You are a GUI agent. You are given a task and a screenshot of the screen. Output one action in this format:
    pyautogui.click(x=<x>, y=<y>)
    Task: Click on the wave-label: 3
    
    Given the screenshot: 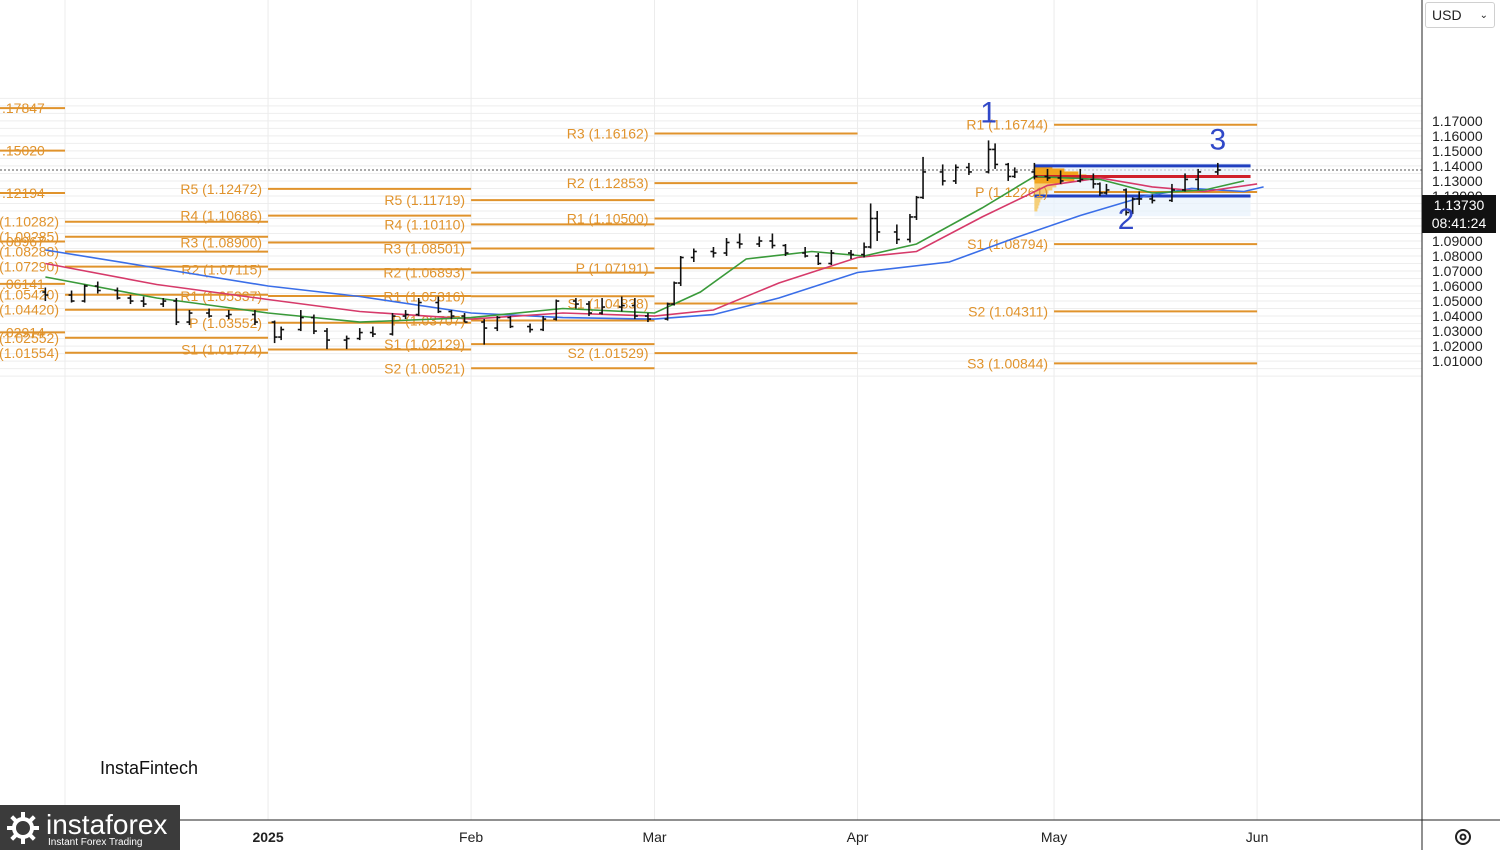 What is the action you would take?
    pyautogui.click(x=1217, y=139)
    